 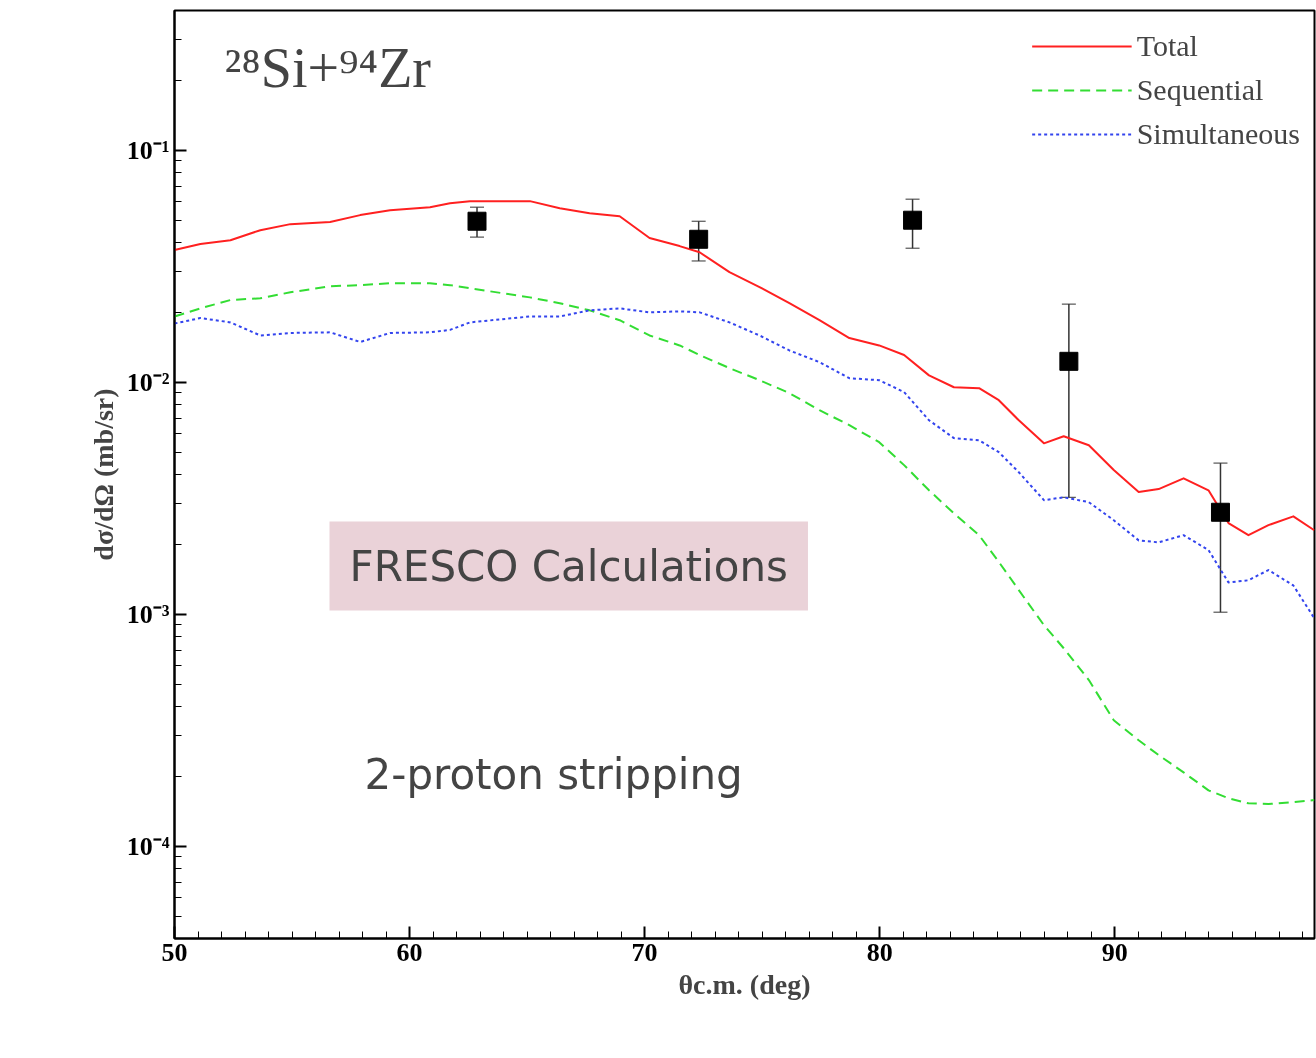 What do you see at coordinates (328, 67) in the screenshot?
I see `text: ²⁸Si+⁹⁴Zr` at bounding box center [328, 67].